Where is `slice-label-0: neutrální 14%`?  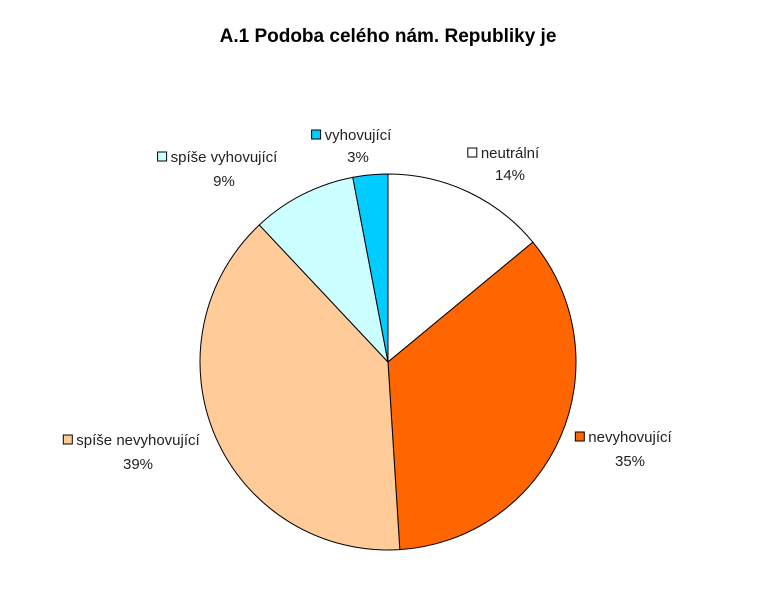
slice-label-0: neutrální 14% is located at coordinates (503, 164).